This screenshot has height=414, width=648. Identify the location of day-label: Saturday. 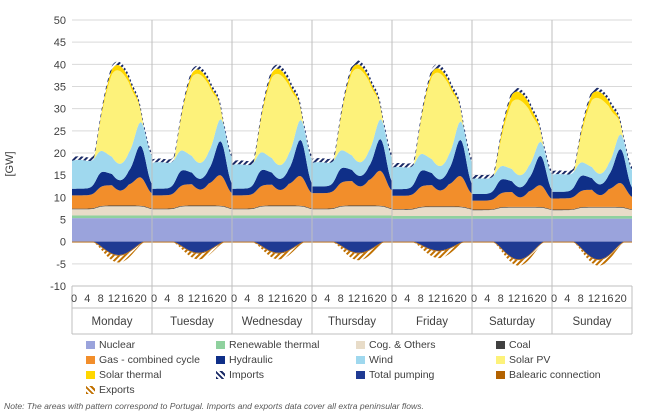
(512, 322).